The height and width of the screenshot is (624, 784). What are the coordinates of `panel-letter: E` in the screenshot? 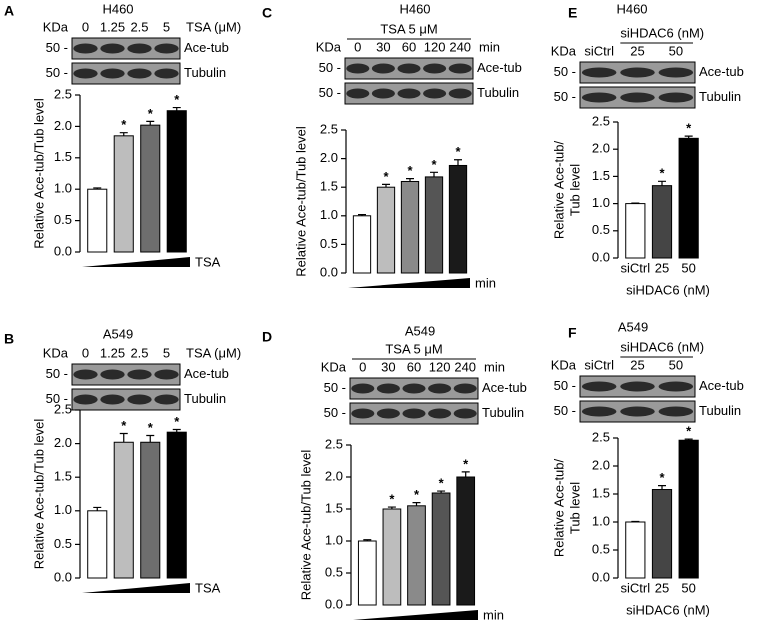 It's located at (572, 13).